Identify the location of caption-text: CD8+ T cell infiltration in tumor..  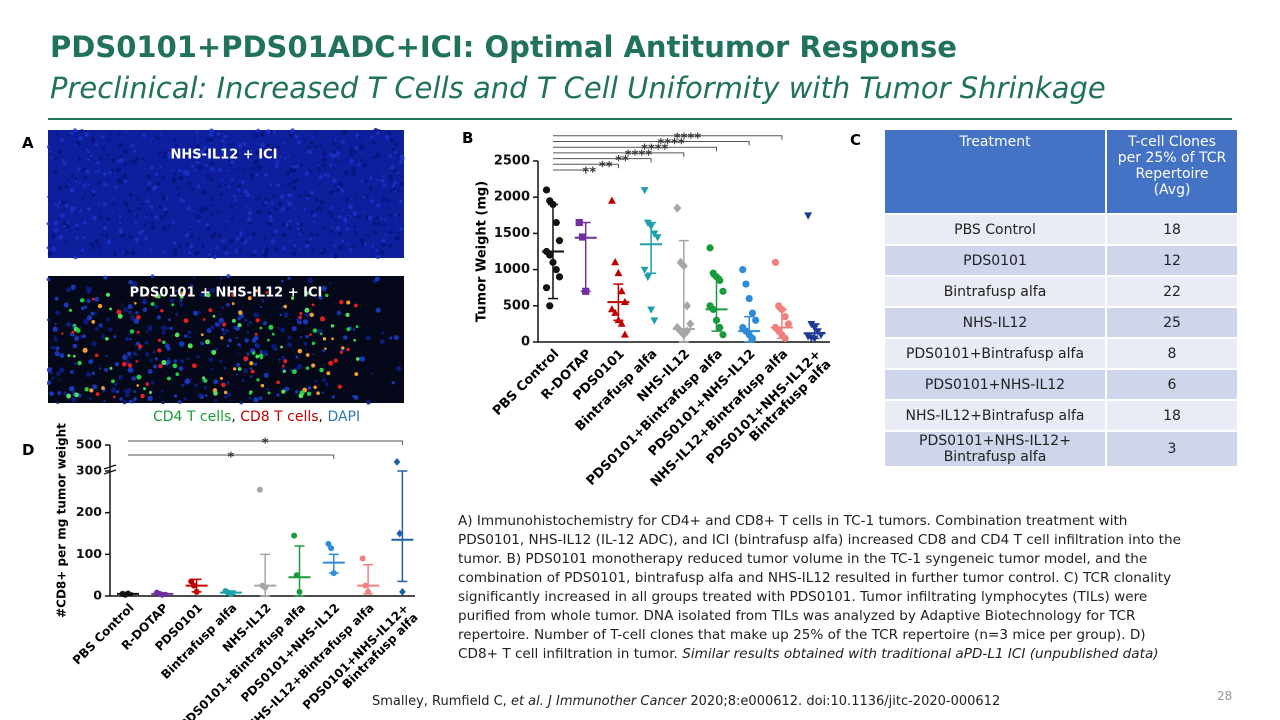
(568, 654).